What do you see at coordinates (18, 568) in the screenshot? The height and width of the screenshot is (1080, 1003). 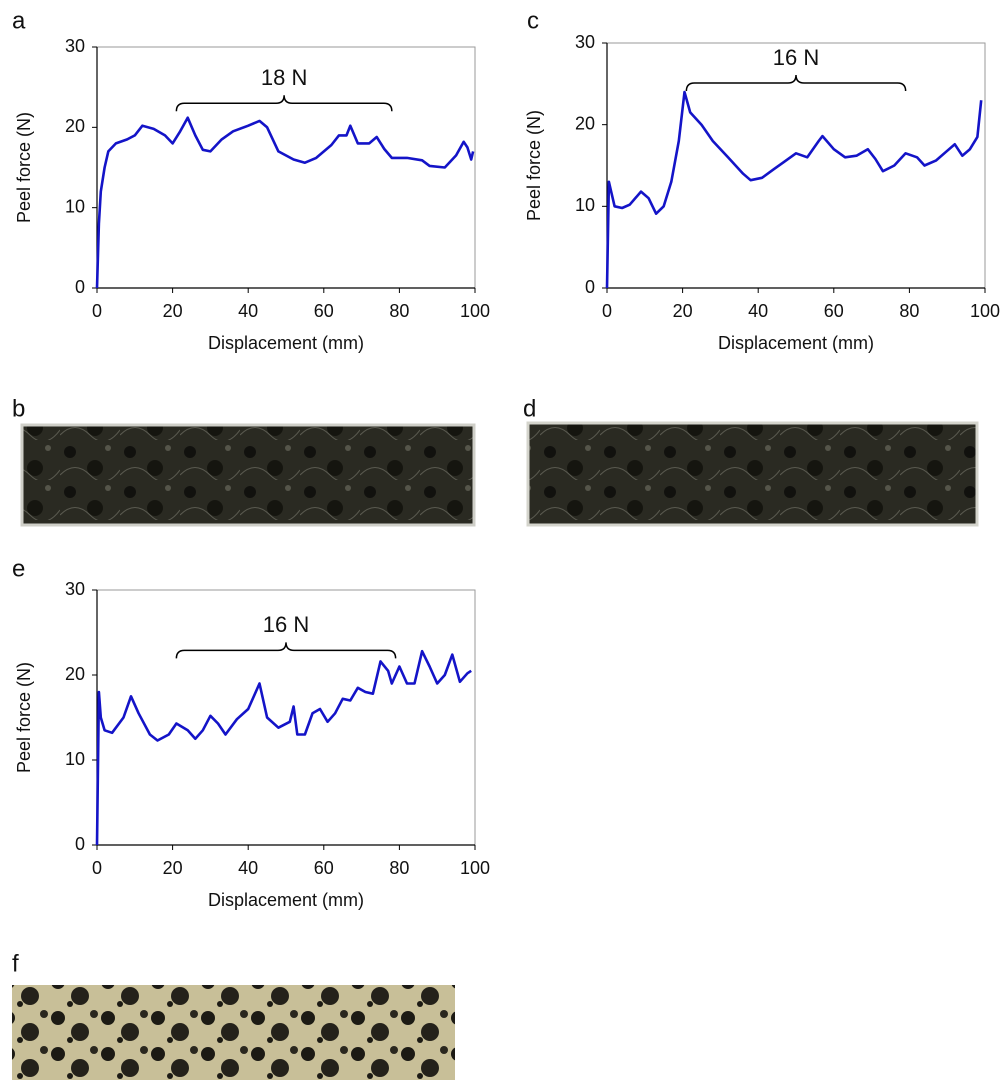 I see `panel-label: e` at bounding box center [18, 568].